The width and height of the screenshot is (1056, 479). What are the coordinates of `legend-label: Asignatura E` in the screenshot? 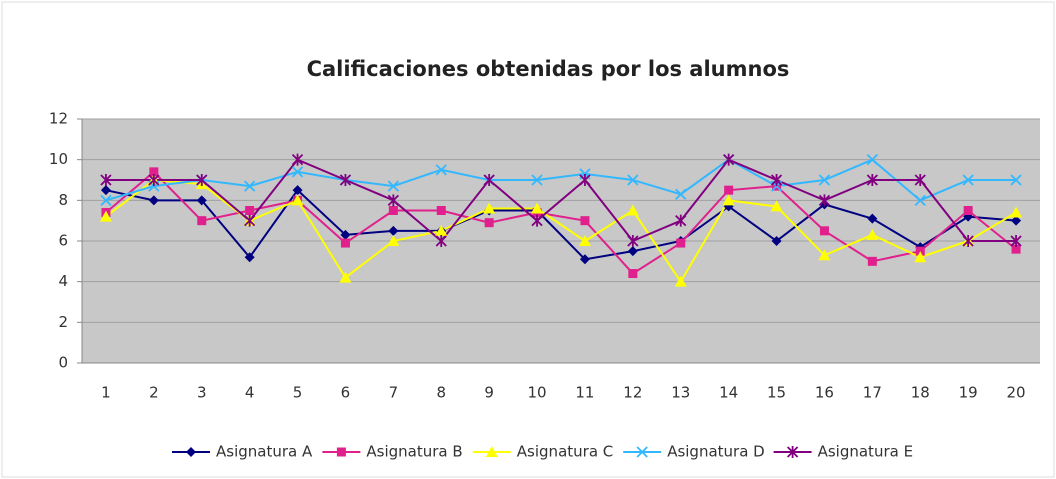 It's located at (865, 452).